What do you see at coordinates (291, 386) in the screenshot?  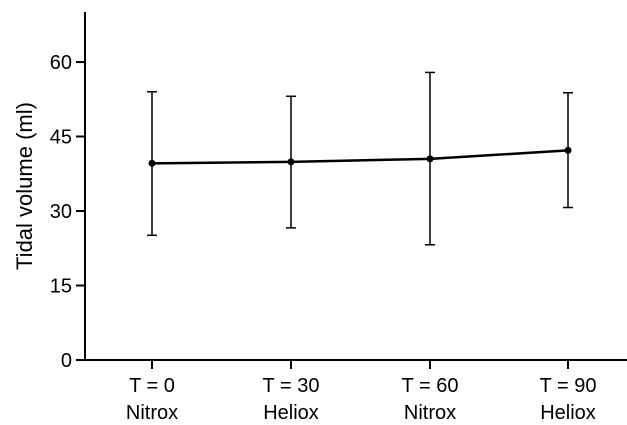 I see `x-tick-label: T = 30` at bounding box center [291, 386].